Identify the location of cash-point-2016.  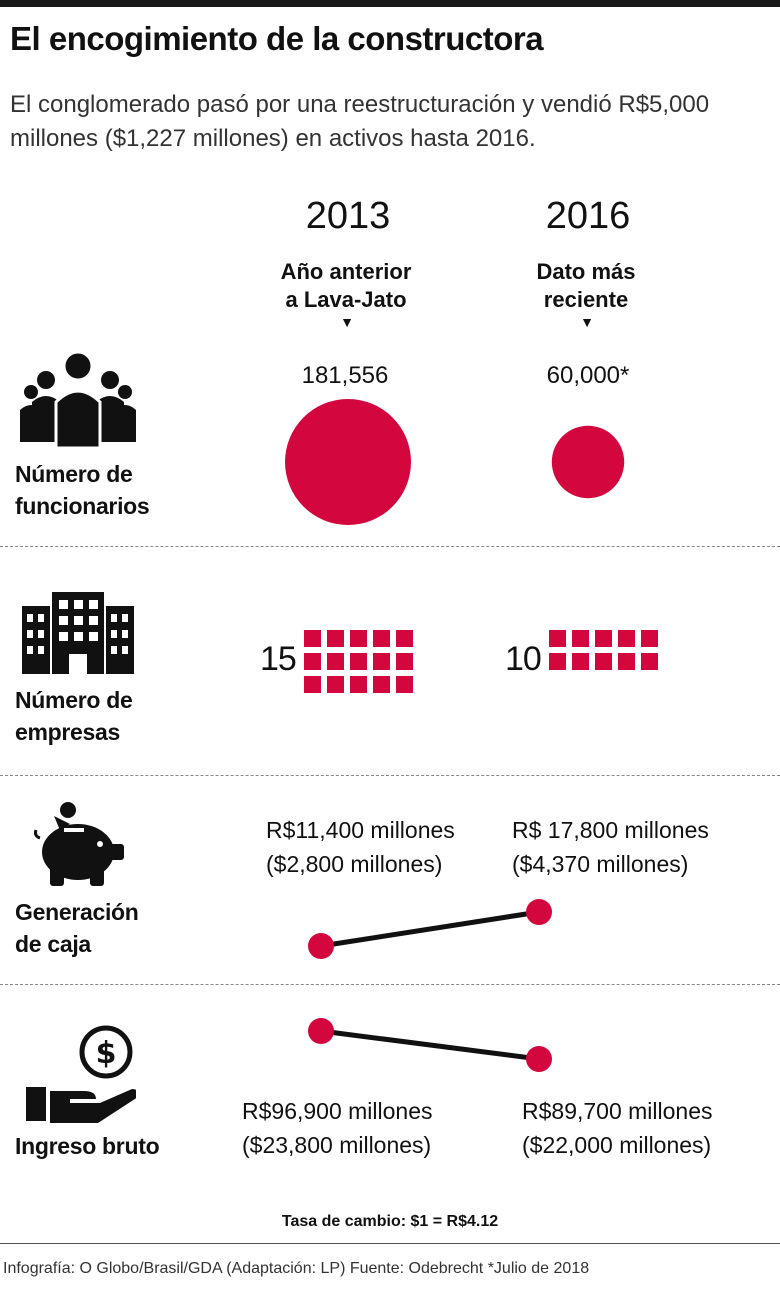
(539, 912).